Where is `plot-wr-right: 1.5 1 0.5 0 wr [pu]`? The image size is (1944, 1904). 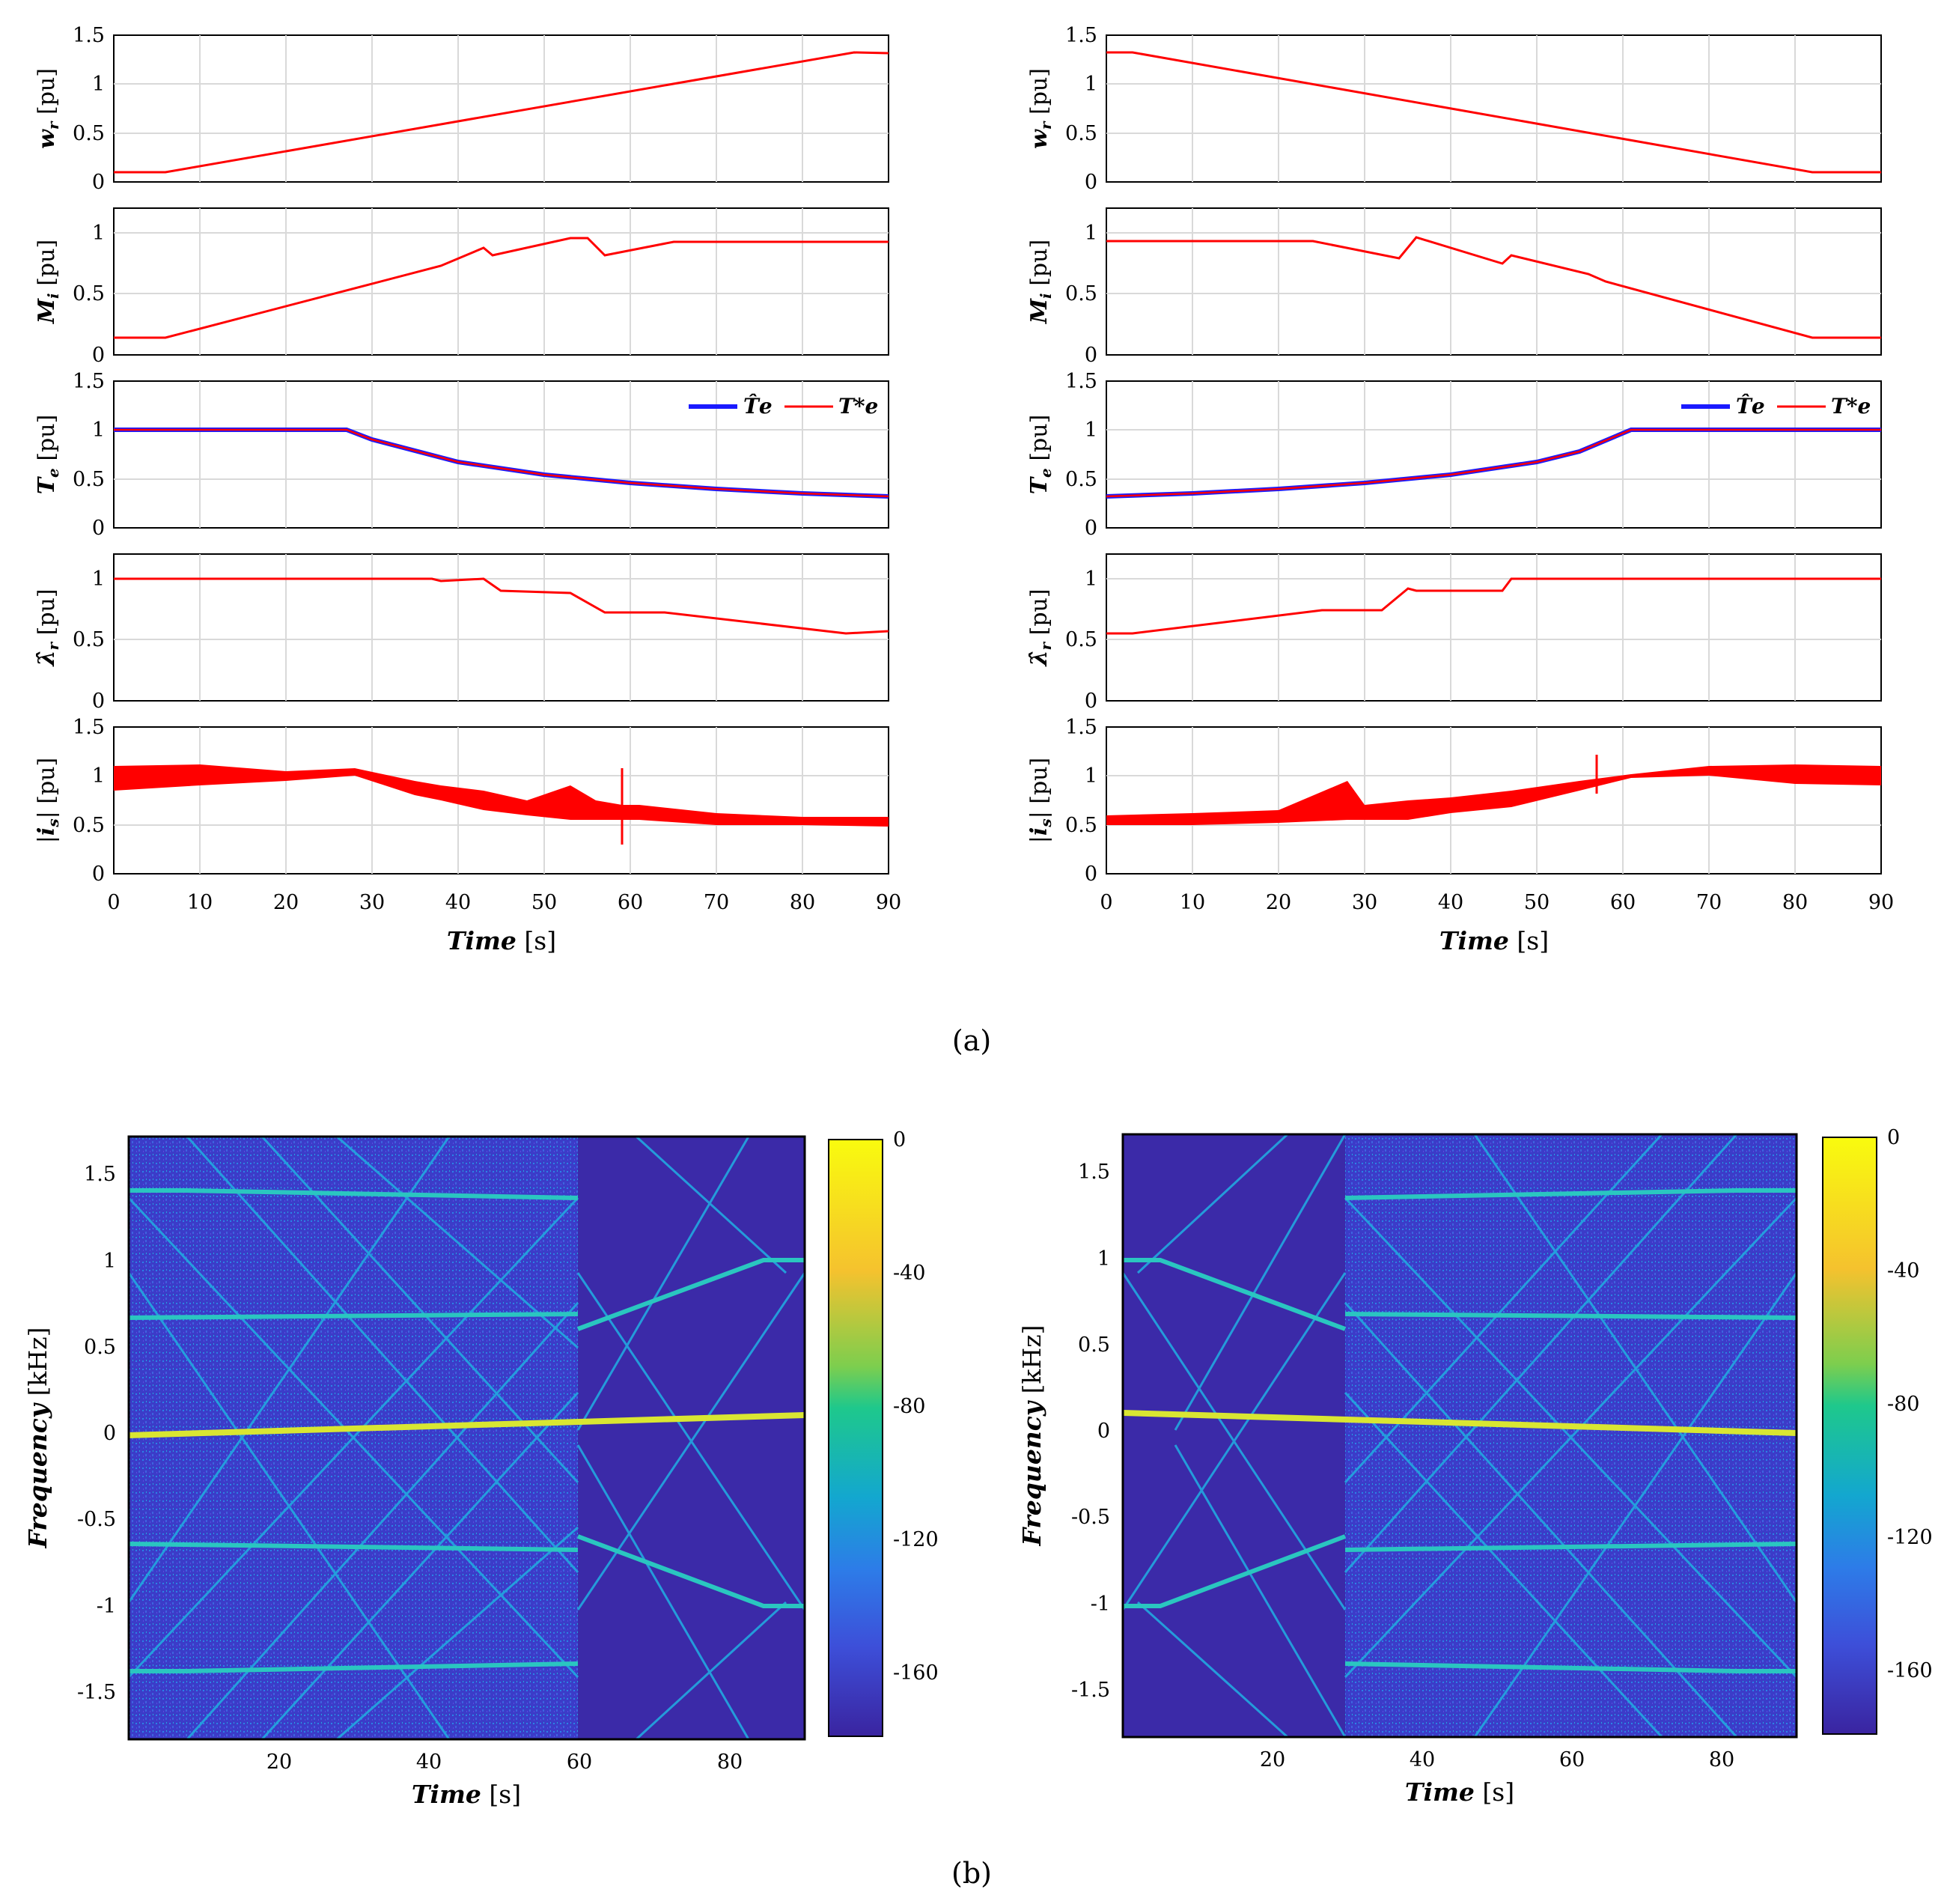
plot-wr-right: 1.5 1 0.5 0 wr [pu] is located at coordinates (1454, 109).